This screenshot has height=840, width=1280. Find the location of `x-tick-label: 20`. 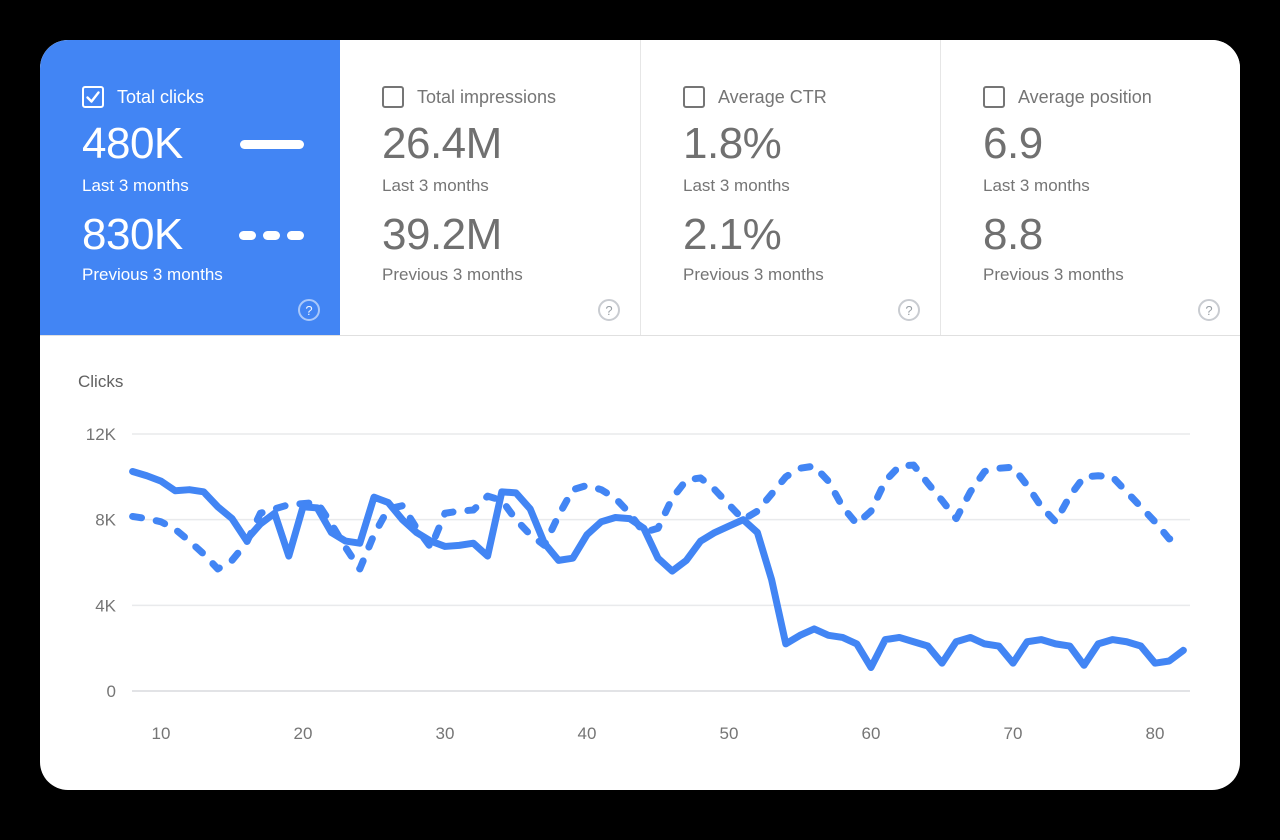

x-tick-label: 20 is located at coordinates (303, 733).